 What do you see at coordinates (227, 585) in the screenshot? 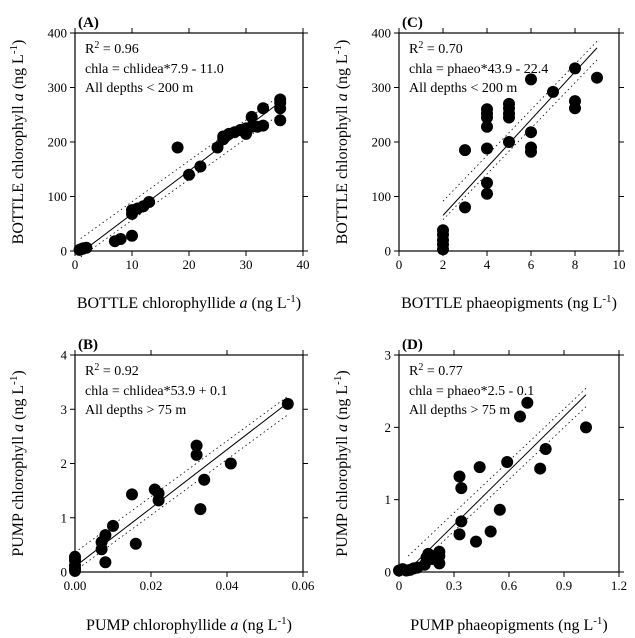
I see `x-tick-label: 0.04` at bounding box center [227, 585].